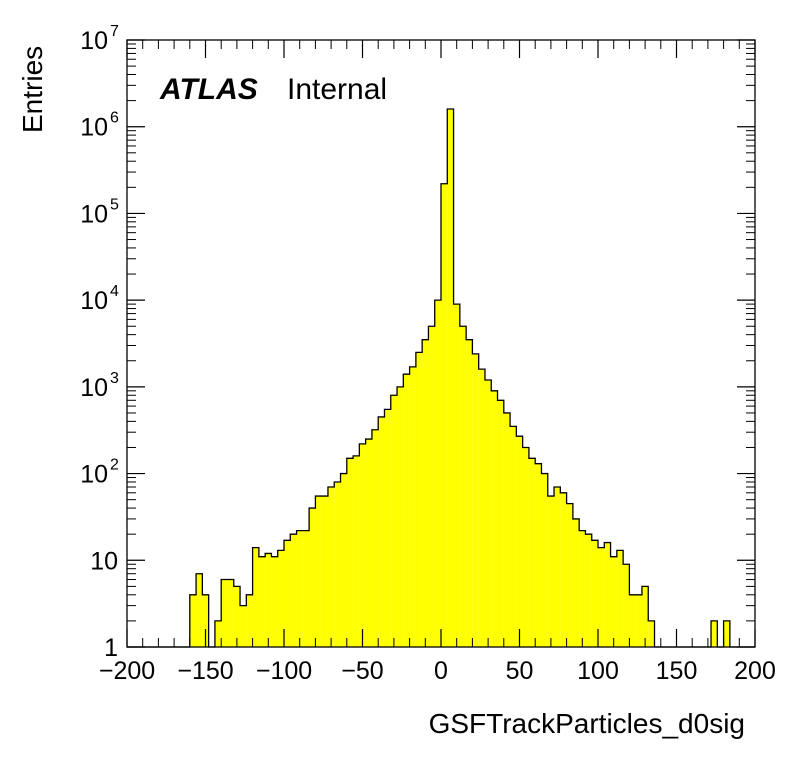 Image resolution: width=796 pixels, height=772 pixels. Describe the element at coordinates (337, 89) in the screenshot. I see `internal-label: Internal` at that location.